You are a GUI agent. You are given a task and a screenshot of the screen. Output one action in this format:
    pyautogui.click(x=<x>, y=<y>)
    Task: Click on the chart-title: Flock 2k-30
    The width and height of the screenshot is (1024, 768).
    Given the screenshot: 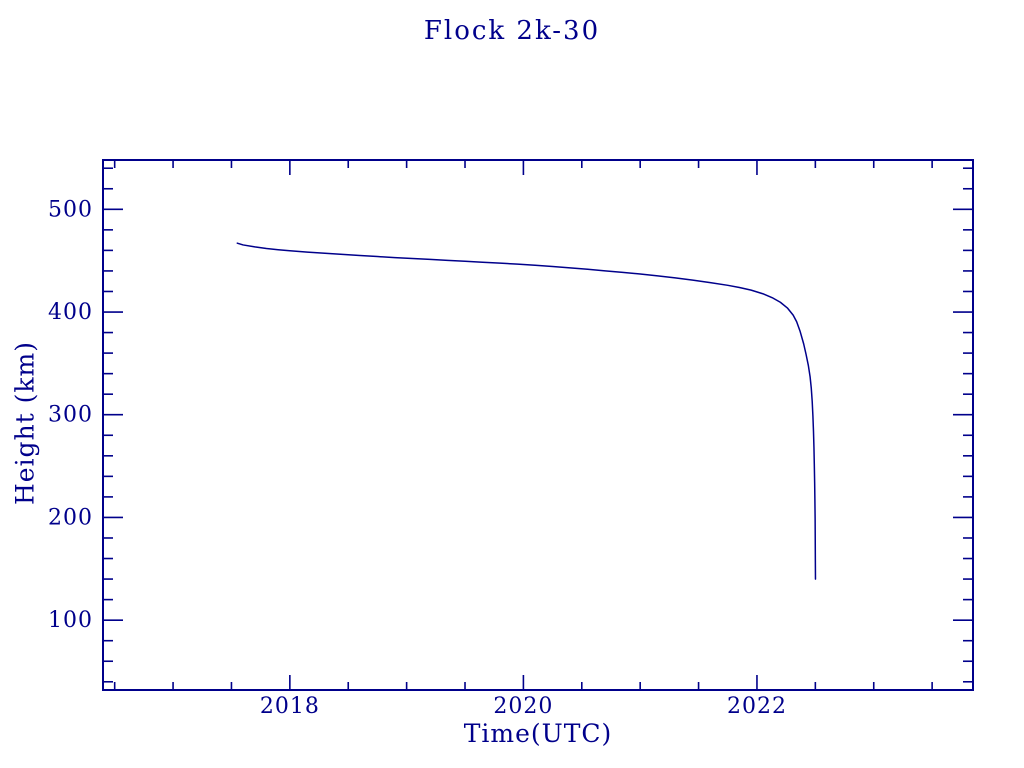 What is the action you would take?
    pyautogui.click(x=512, y=31)
    